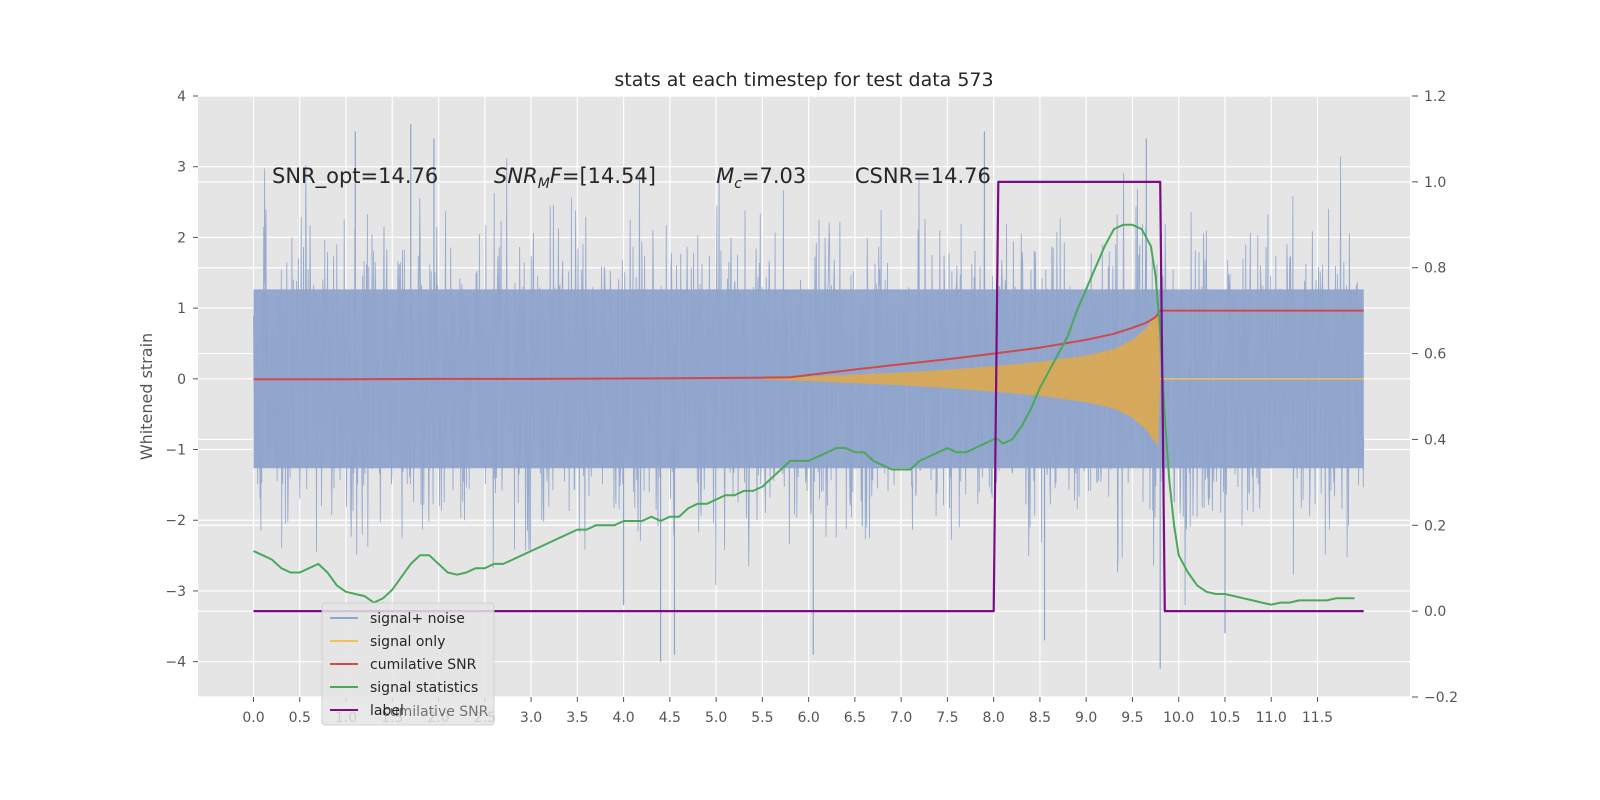  What do you see at coordinates (623, 718) in the screenshot?
I see `x-tick-label: 4.0` at bounding box center [623, 718].